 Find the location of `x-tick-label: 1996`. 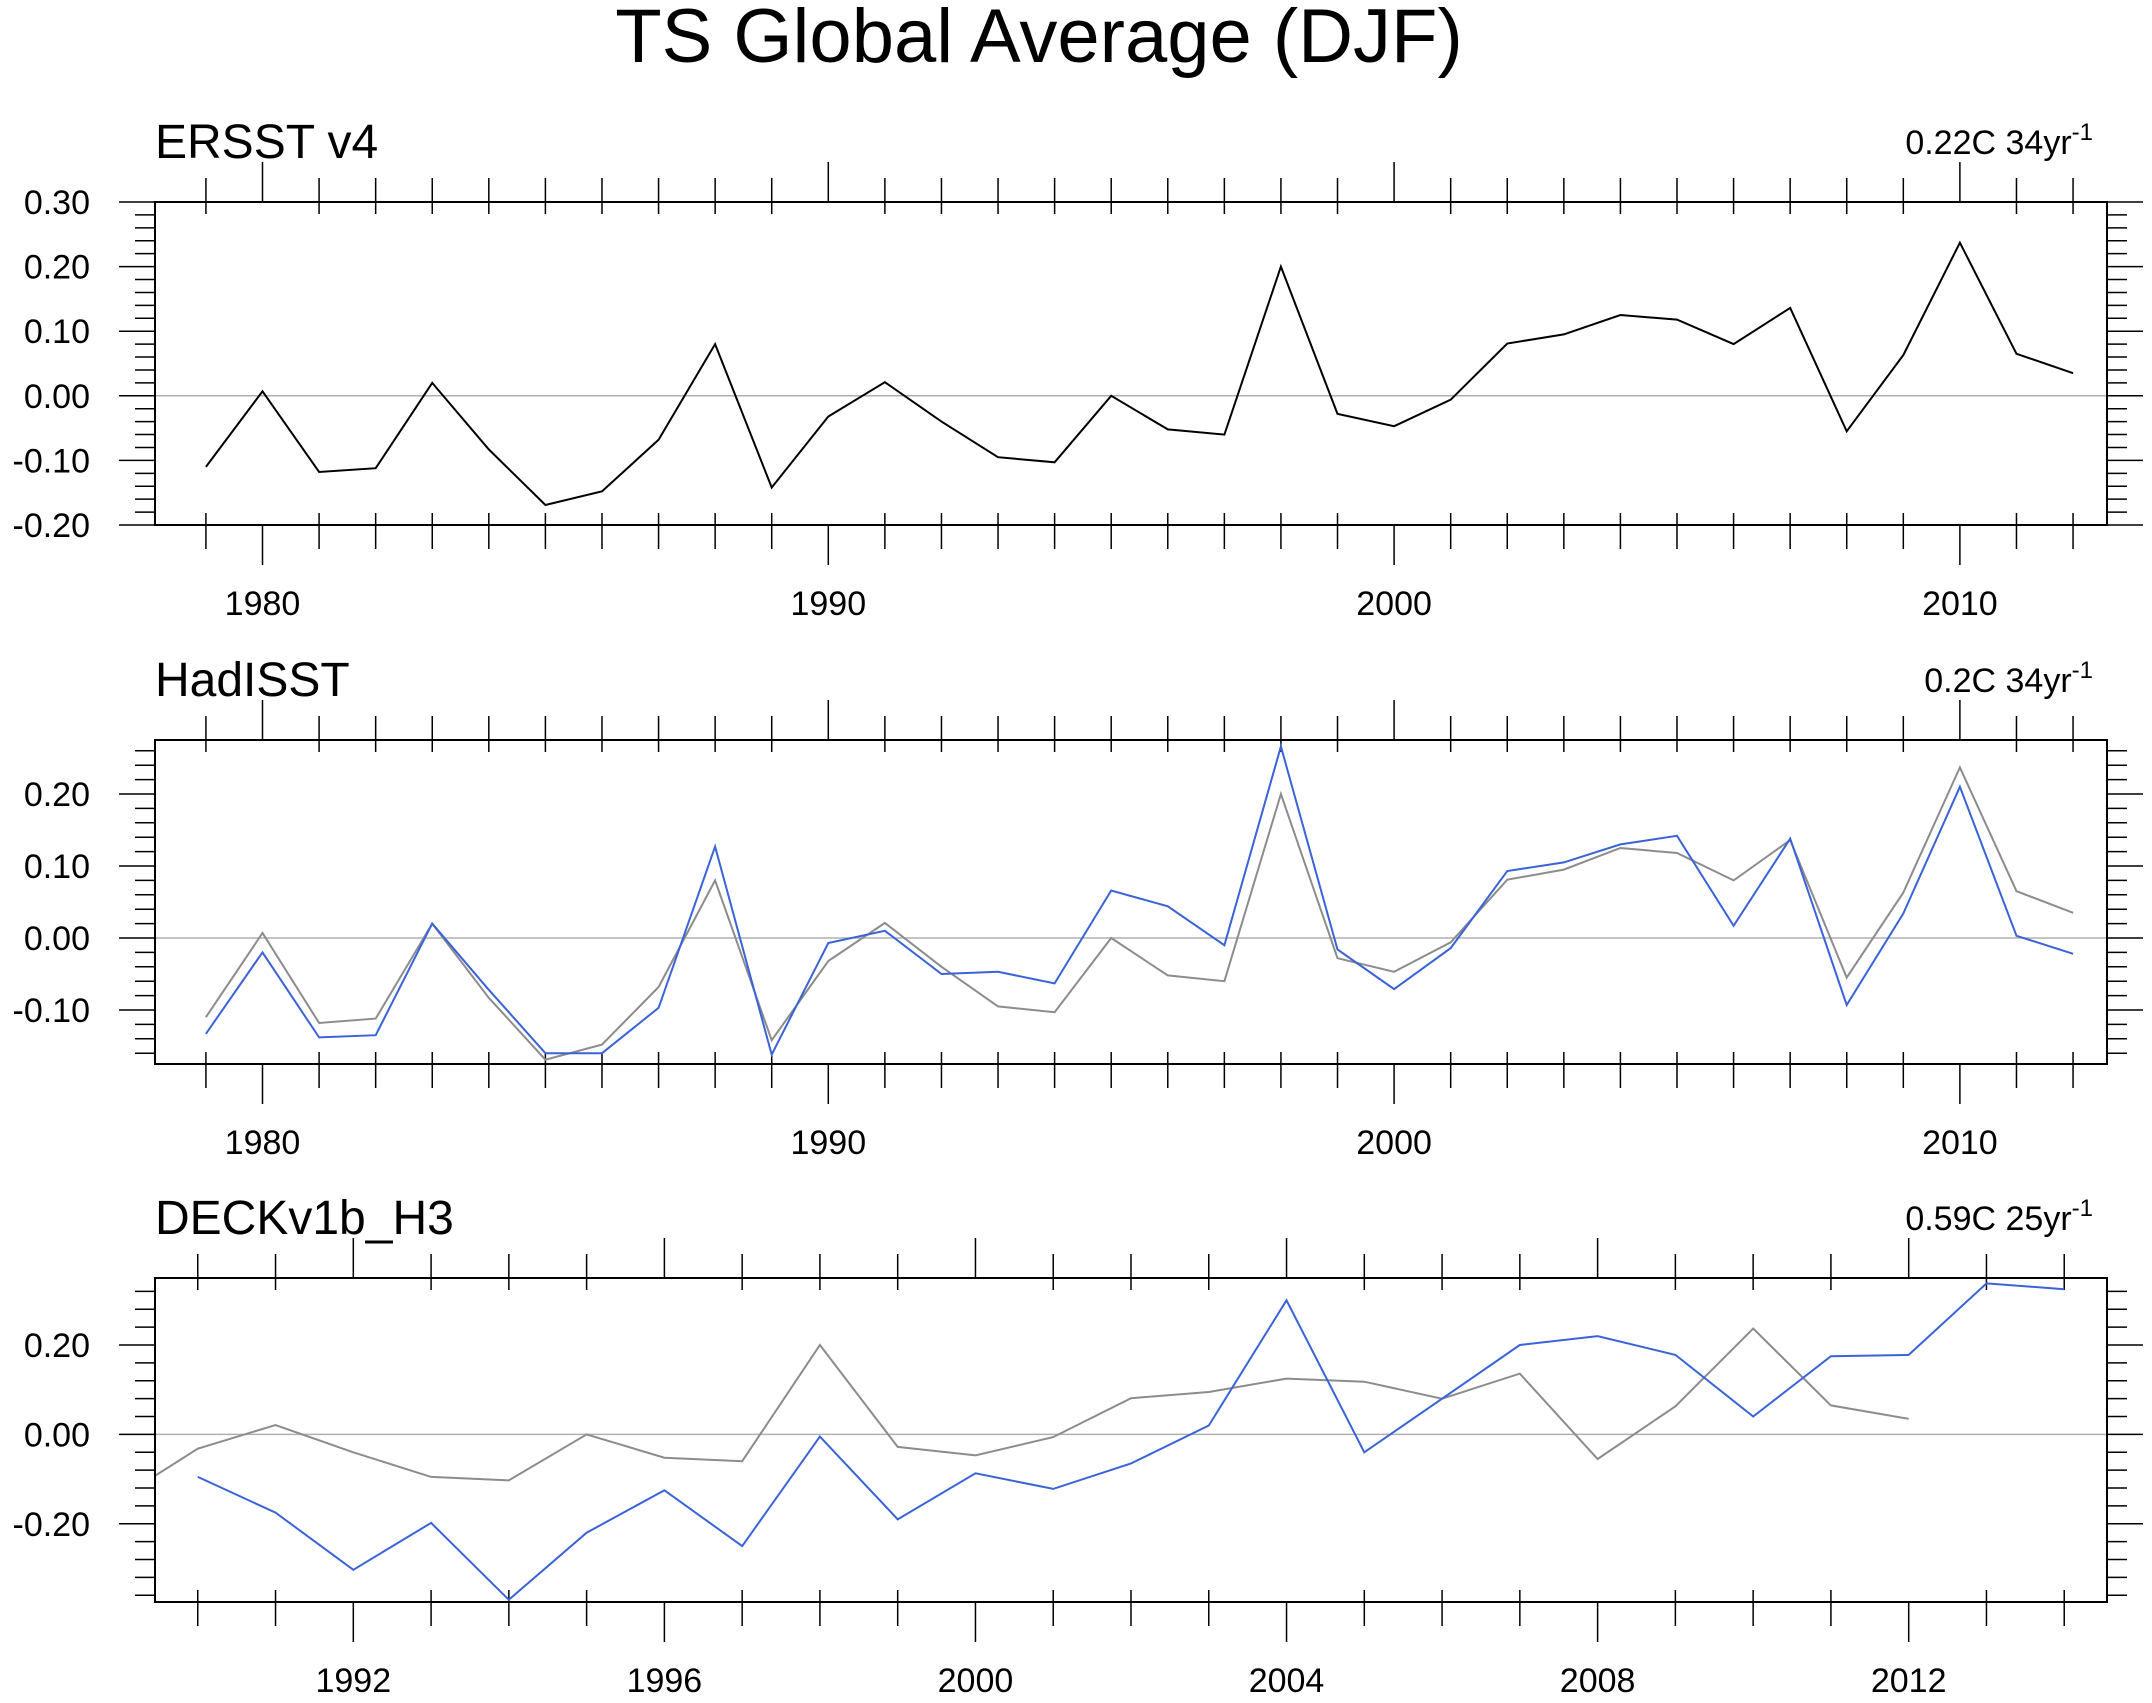

x-tick-label: 1996 is located at coordinates (665, 1681).